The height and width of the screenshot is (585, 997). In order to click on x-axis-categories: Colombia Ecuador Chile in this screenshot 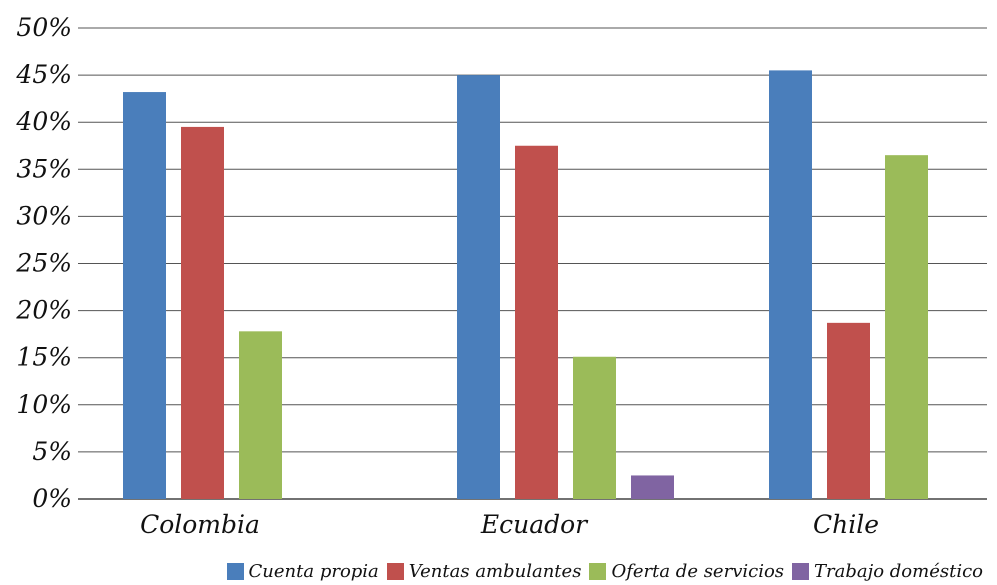, I will do `click(509, 524)`.